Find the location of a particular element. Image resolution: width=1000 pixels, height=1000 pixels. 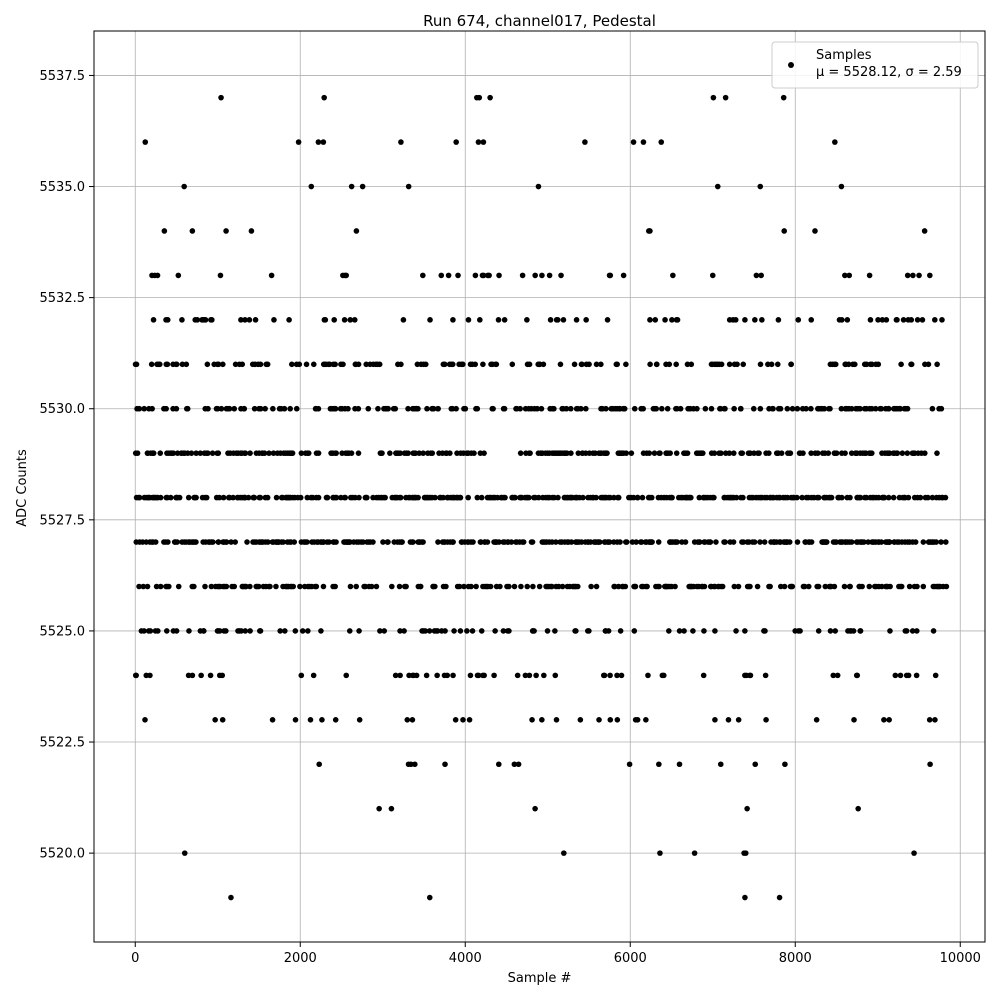

x-tick-label: 8000 is located at coordinates (795, 958).